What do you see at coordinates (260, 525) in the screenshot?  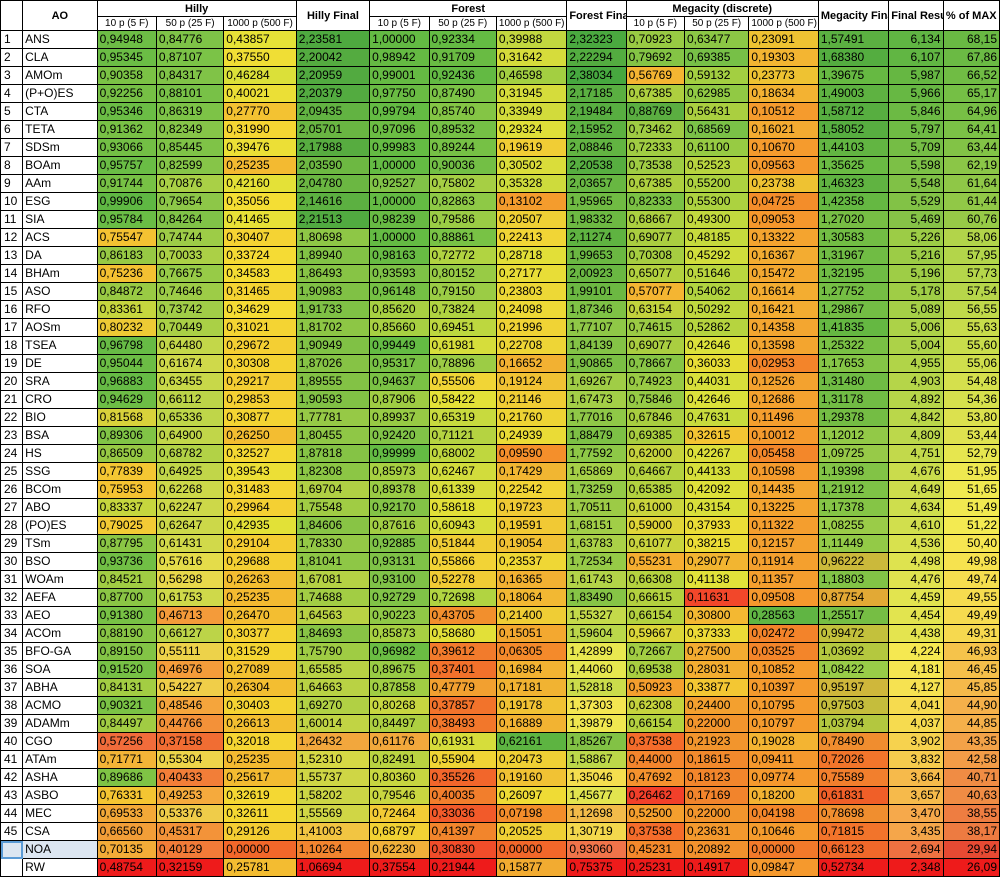 I see `hilly-1000p-cell: 0,42935` at bounding box center [260, 525].